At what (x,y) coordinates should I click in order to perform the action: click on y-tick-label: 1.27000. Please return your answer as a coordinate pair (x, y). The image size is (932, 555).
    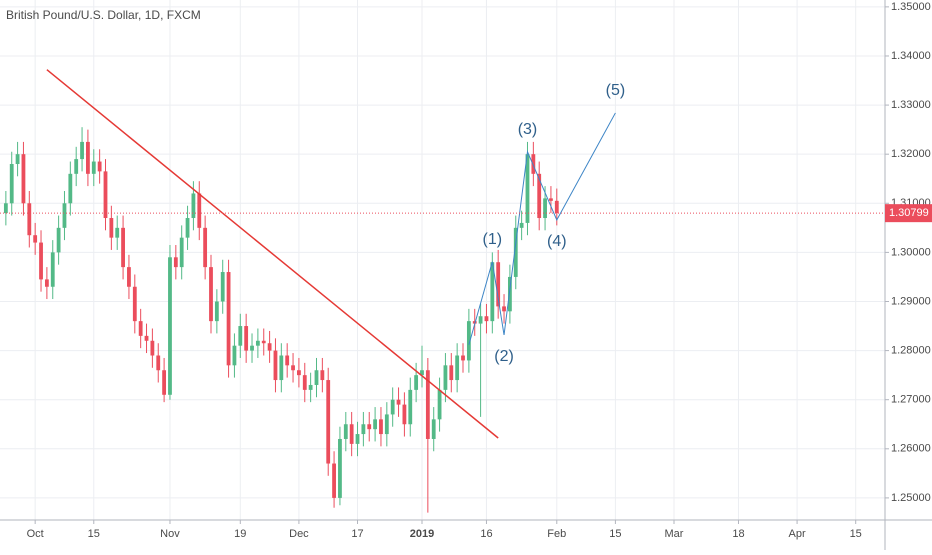
    Looking at the image, I should click on (911, 400).